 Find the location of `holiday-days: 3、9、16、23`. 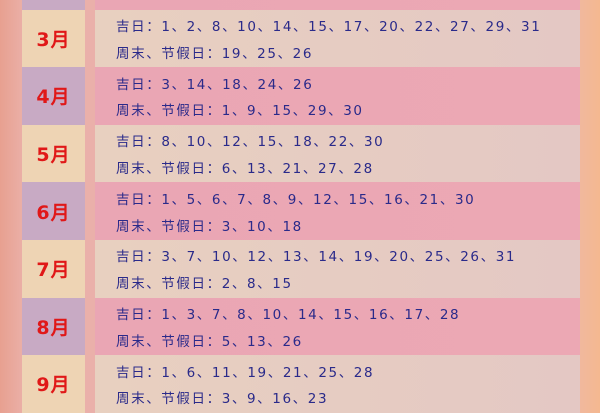

holiday-days: 3、9、16、23 is located at coordinates (275, 399).